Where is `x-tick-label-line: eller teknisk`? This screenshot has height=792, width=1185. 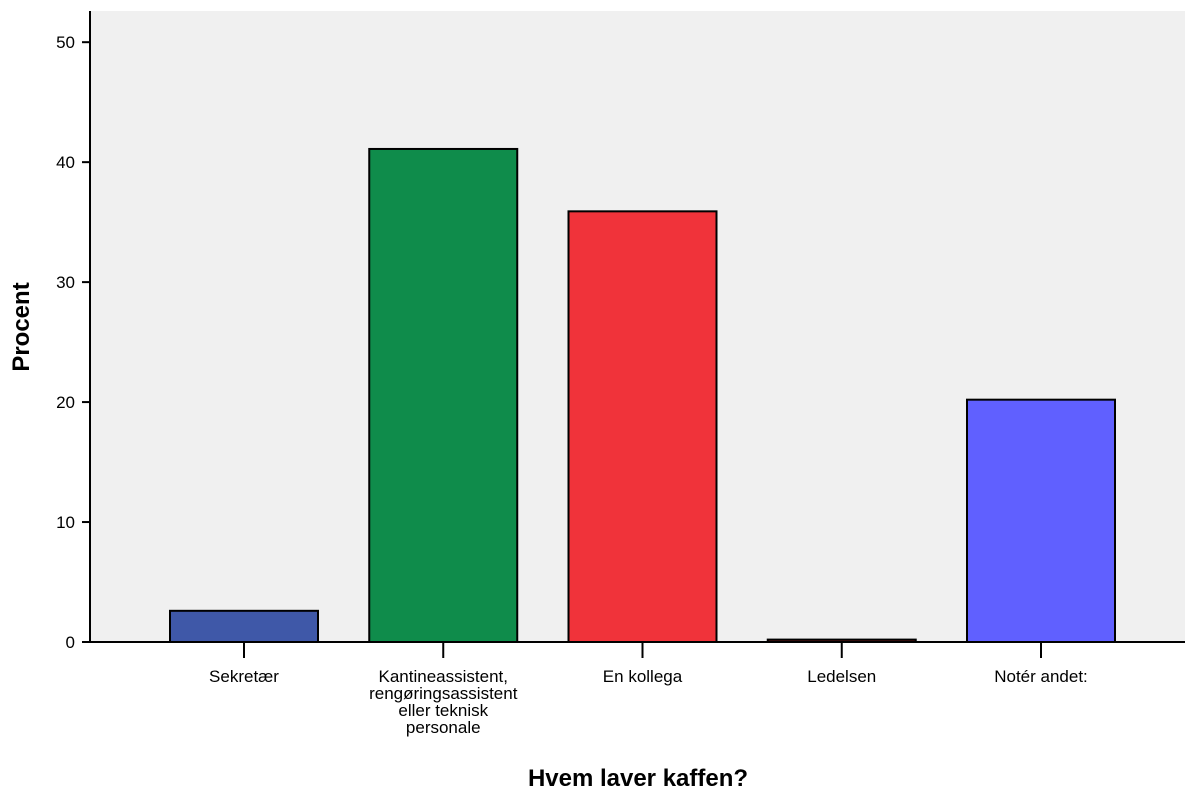
x-tick-label-line: eller teknisk is located at coordinates (443, 710).